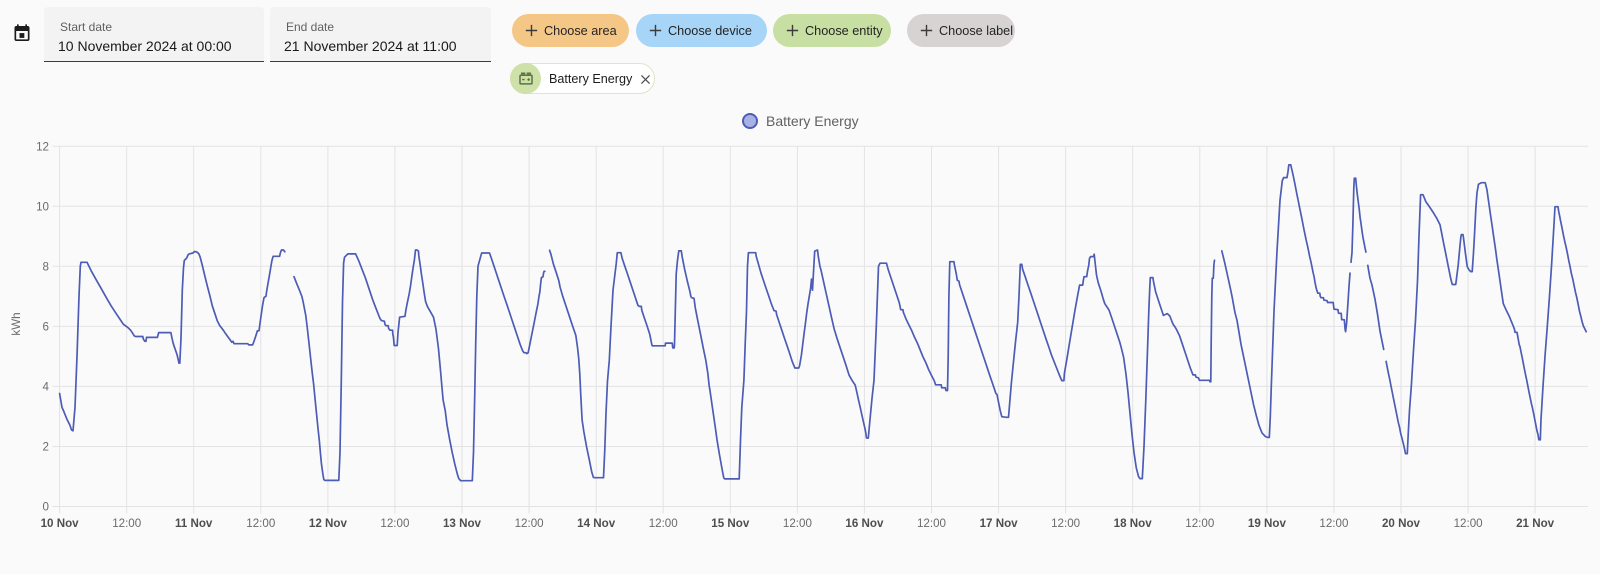  Describe the element at coordinates (864, 523) in the screenshot. I see `svg-text: 16 Nov` at that location.